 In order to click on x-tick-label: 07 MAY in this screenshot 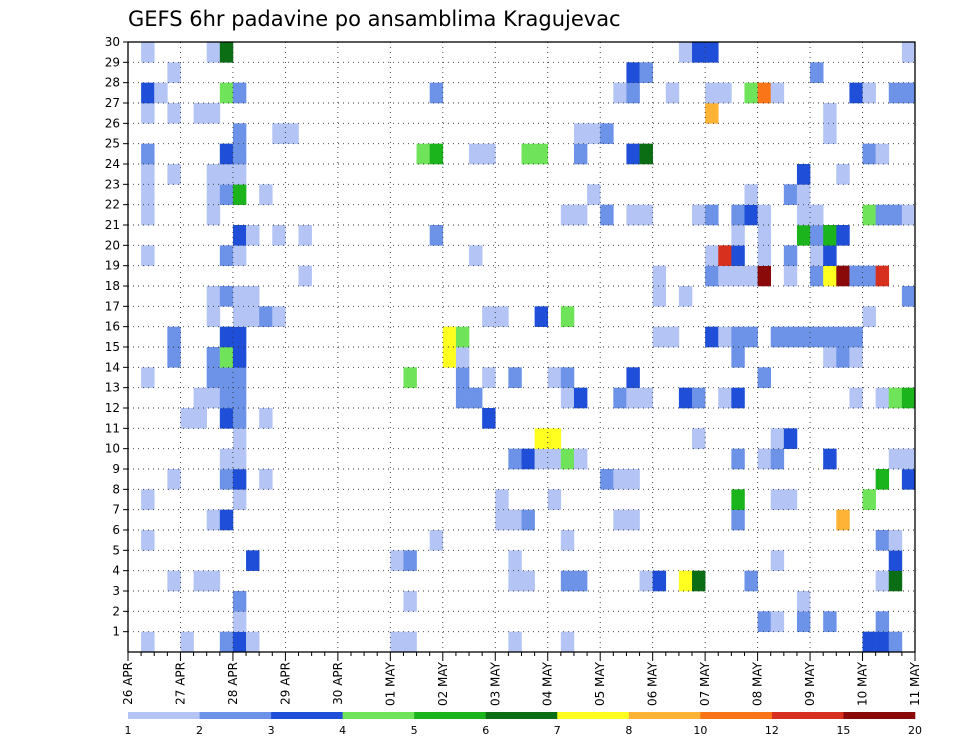, I will do `click(705, 683)`.